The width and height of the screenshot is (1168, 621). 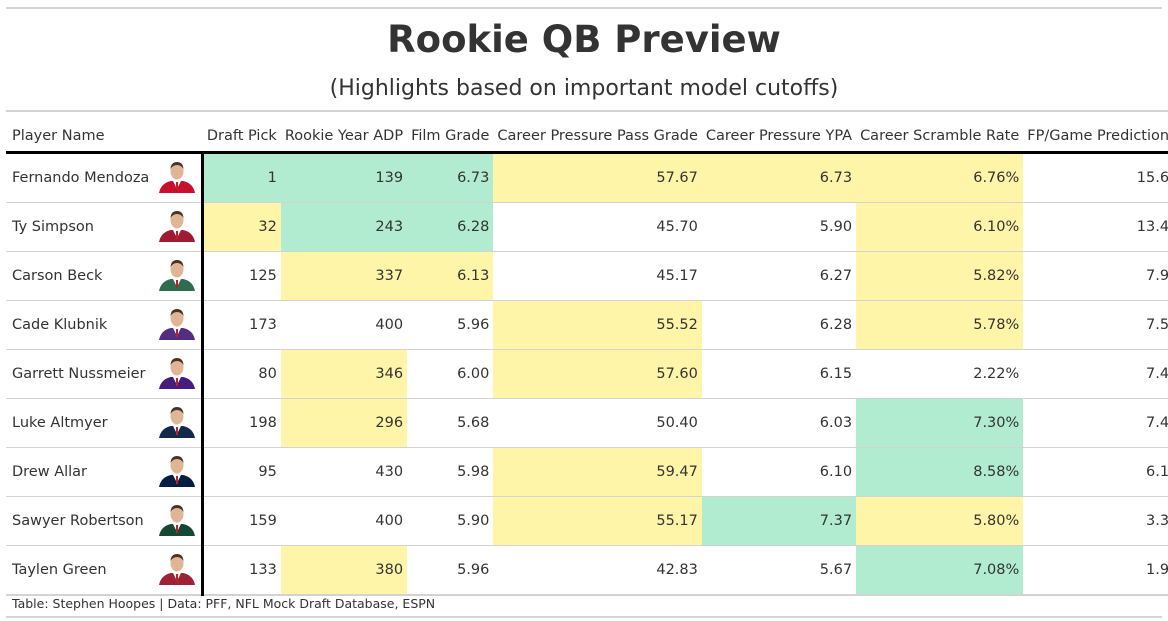 What do you see at coordinates (80, 227) in the screenshot?
I see `player-name: Ty Simpson` at bounding box center [80, 227].